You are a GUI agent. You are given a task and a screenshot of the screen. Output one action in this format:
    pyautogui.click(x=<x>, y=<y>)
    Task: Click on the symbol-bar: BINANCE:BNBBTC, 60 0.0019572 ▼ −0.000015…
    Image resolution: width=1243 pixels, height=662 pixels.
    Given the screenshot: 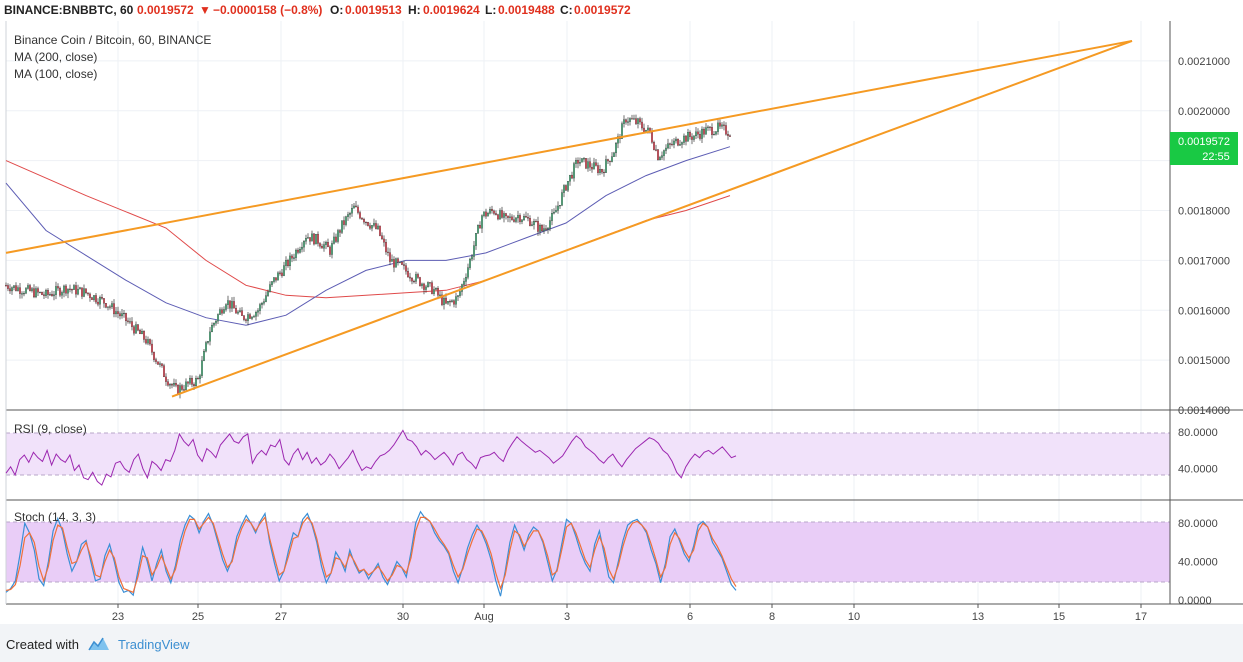 What is the action you would take?
    pyautogui.click(x=621, y=10)
    